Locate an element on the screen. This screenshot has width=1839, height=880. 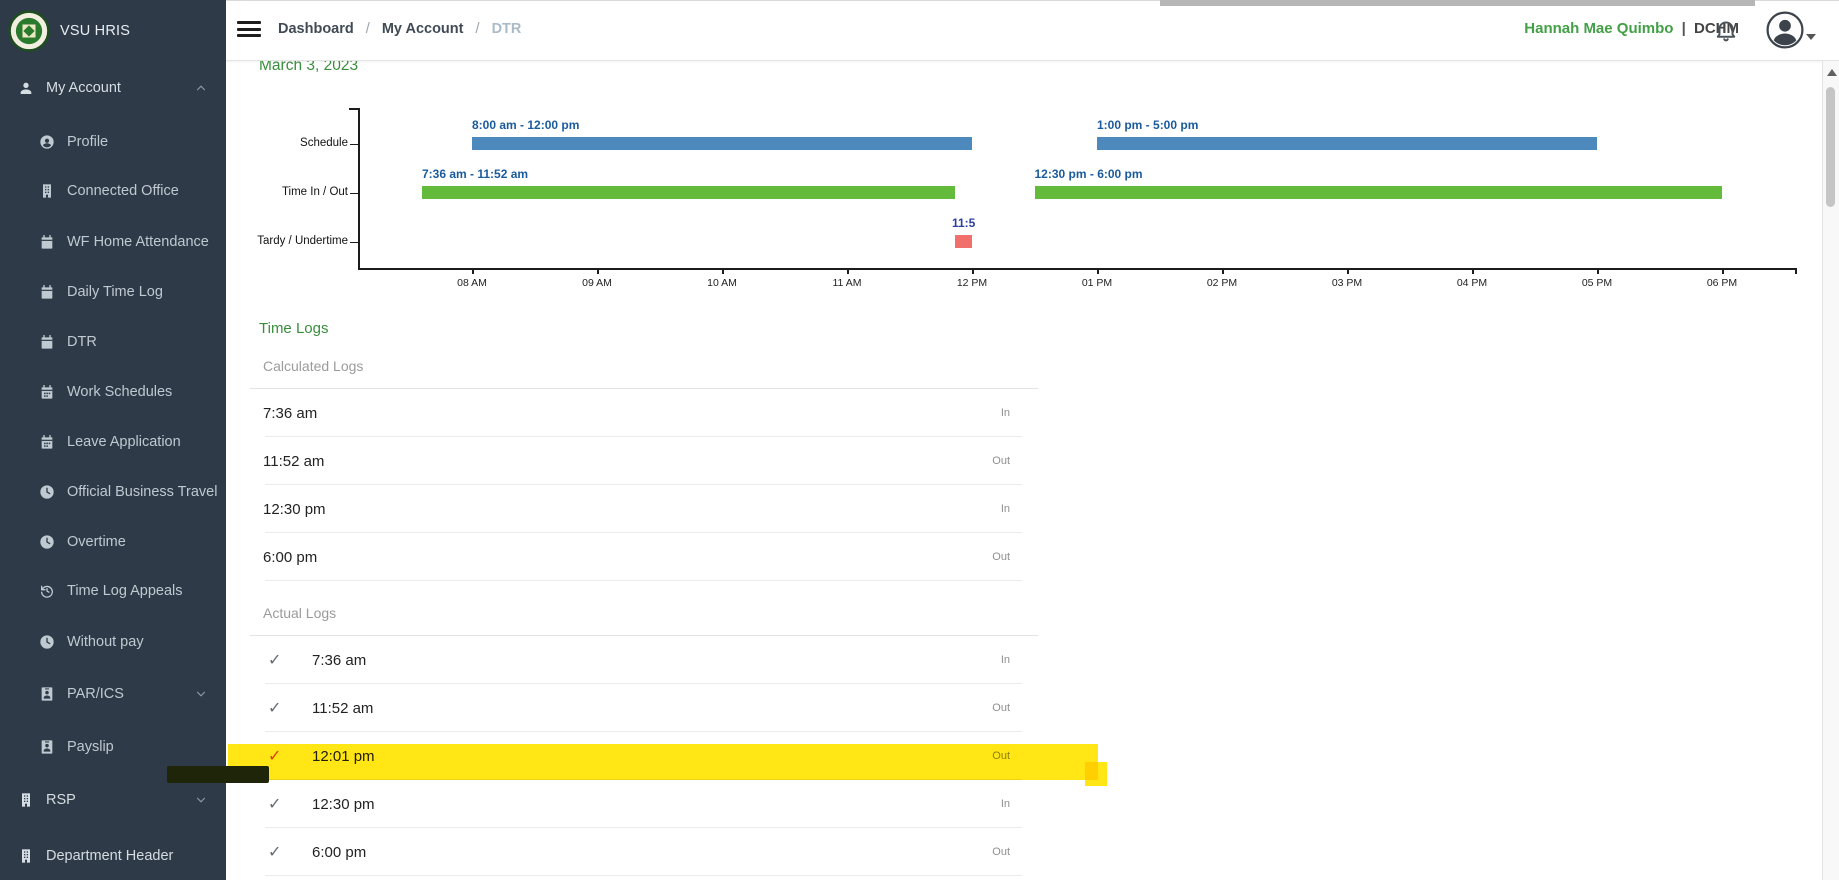
log-row: ✓ 7:36 am In is located at coordinates (644, 660).